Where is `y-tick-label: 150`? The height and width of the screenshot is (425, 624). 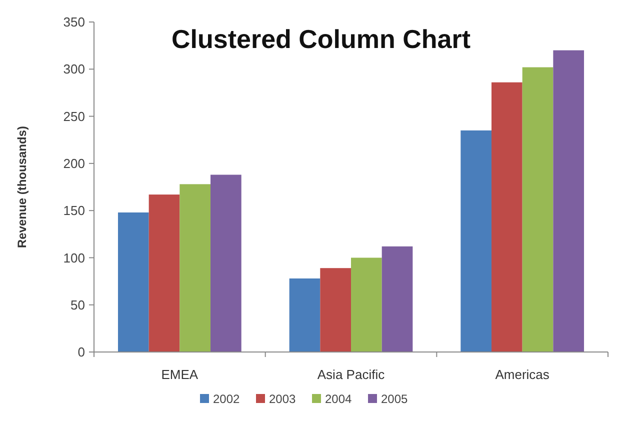
y-tick-label: 150 is located at coordinates (74, 210).